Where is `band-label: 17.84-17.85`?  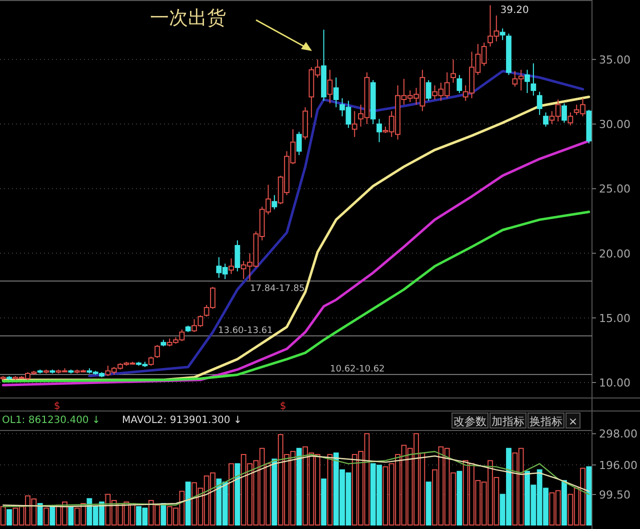
band-label: 17.84-17.85 is located at coordinates (277, 289).